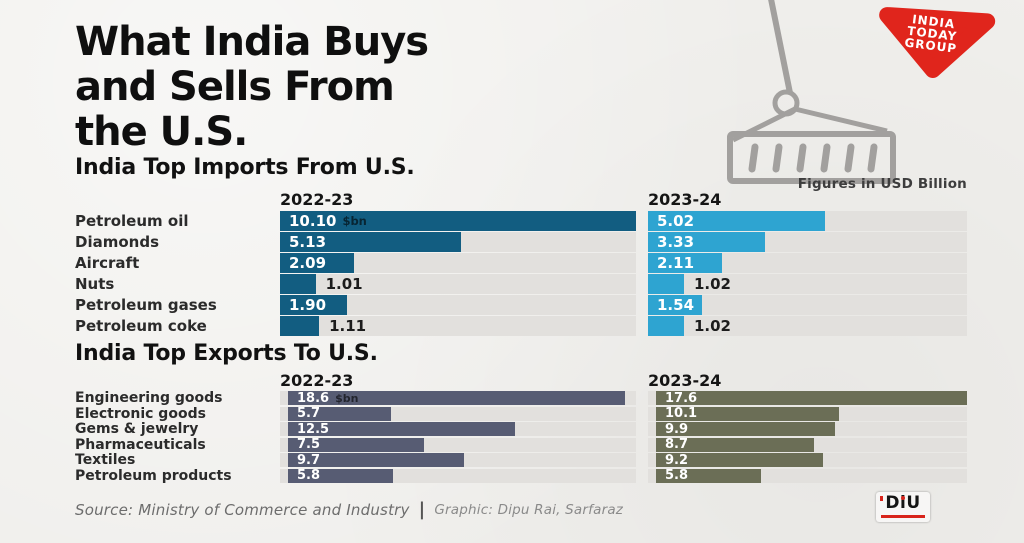 The width and height of the screenshot is (1024, 543). I want to click on bar-value-label: 10.1, so click(681, 413).